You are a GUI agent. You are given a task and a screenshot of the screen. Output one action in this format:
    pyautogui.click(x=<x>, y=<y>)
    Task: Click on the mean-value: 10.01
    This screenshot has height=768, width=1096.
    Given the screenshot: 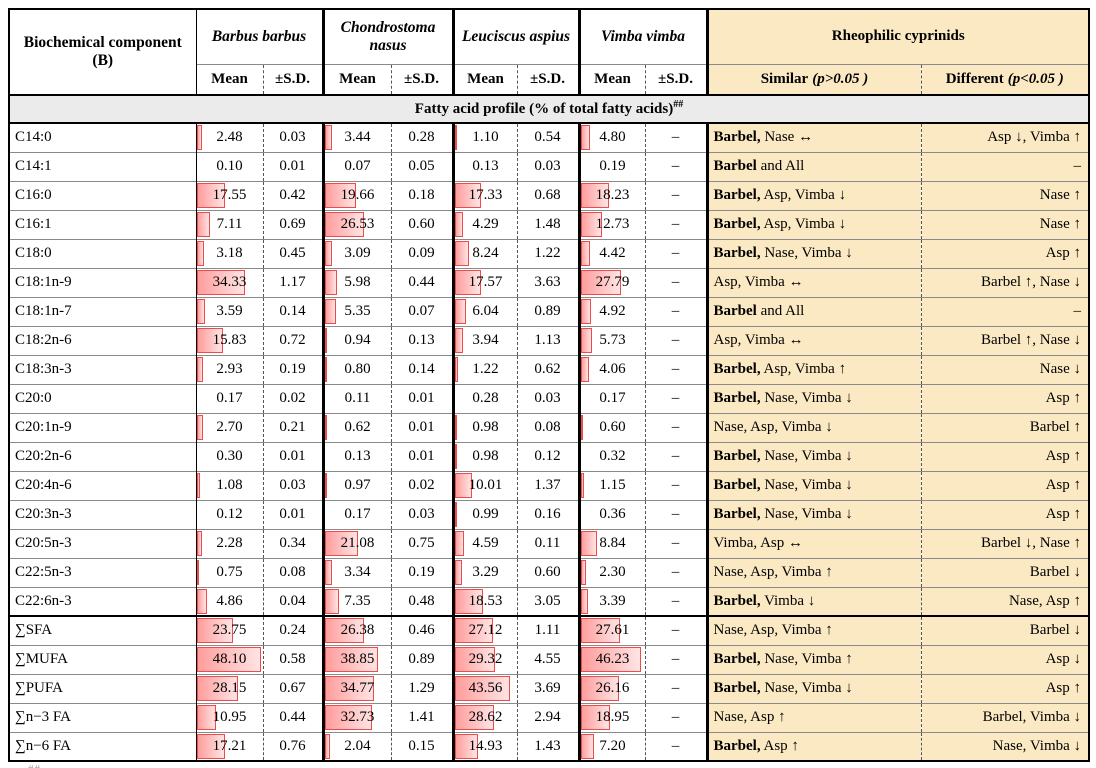 What is the action you would take?
    pyautogui.click(x=485, y=484)
    